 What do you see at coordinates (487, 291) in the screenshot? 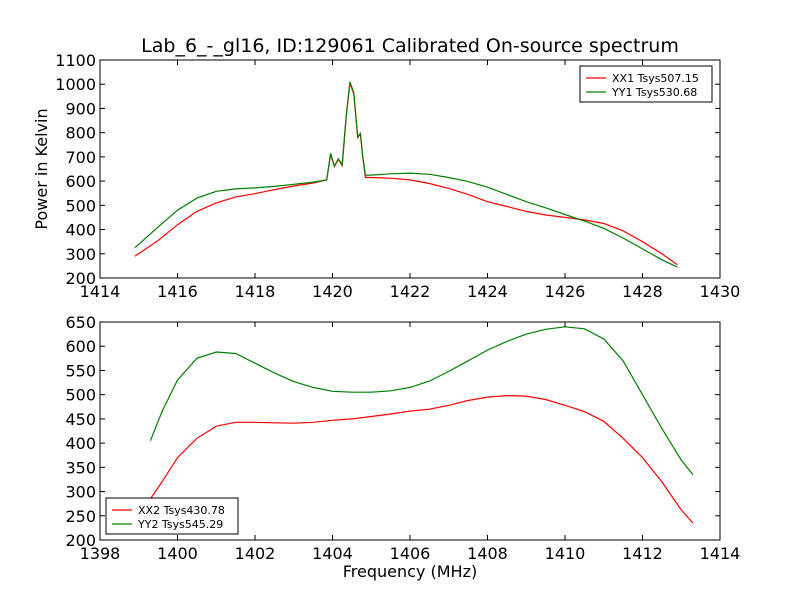
I see `x-tick-label: 1424` at bounding box center [487, 291].